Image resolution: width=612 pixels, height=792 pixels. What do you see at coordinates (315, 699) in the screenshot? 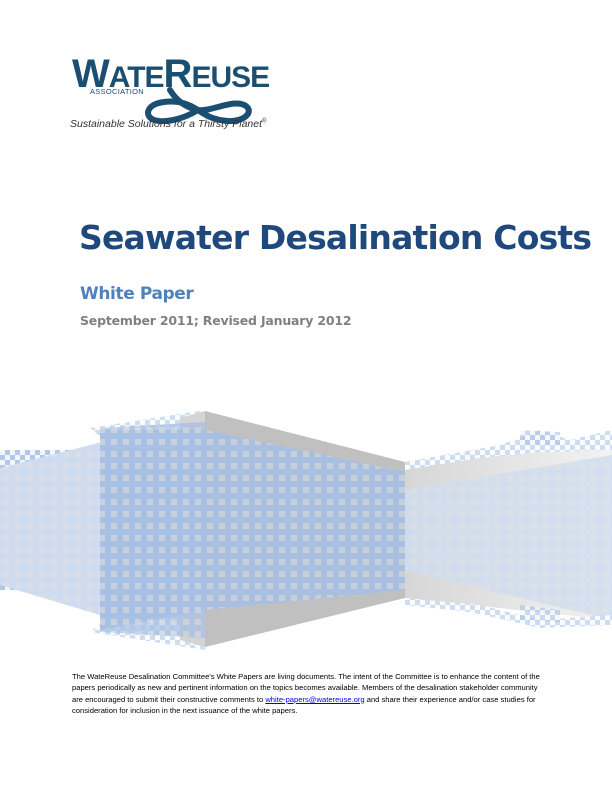
I see `feedback-email-link: white-papers@watereuse.org` at bounding box center [315, 699].